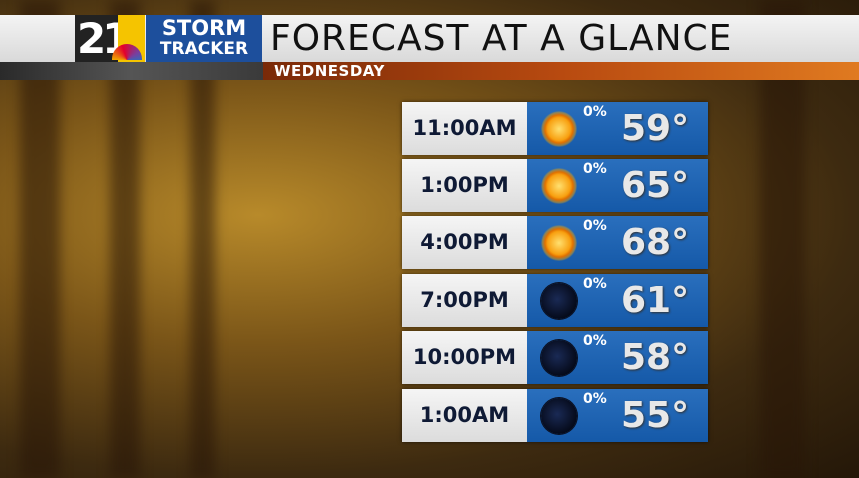  Describe the element at coordinates (204, 49) in the screenshot. I see `logo-line2: TRACKER` at that location.